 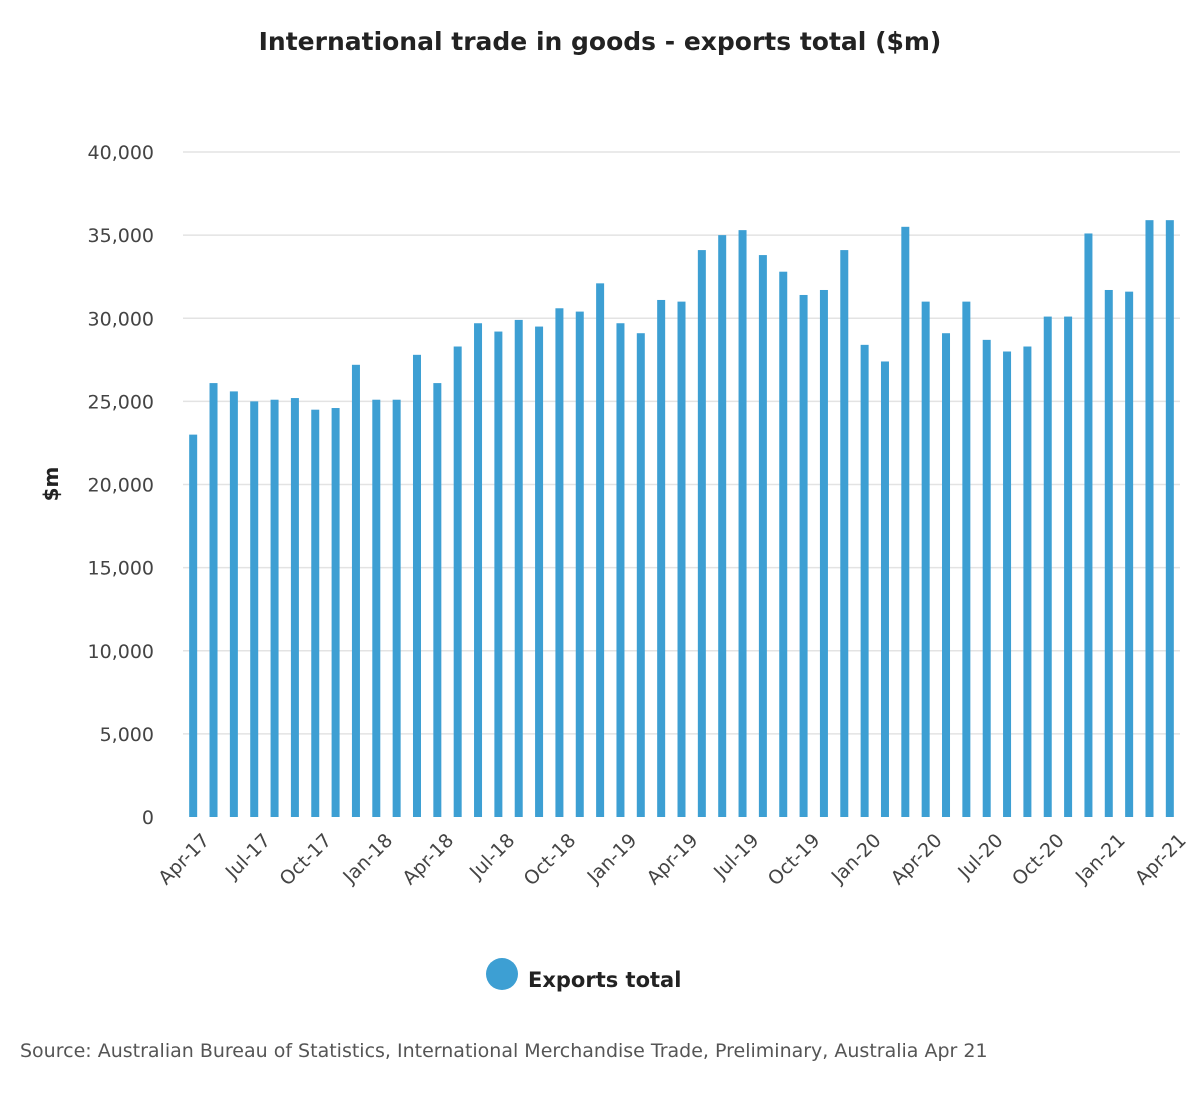 What do you see at coordinates (502, 974) in the screenshot?
I see `legend-marker-icon` at bounding box center [502, 974].